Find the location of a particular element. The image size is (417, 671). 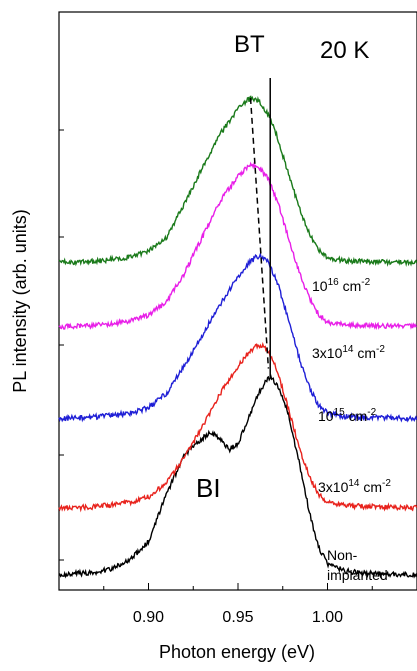

bt-dashed-line is located at coordinates (259, 233).